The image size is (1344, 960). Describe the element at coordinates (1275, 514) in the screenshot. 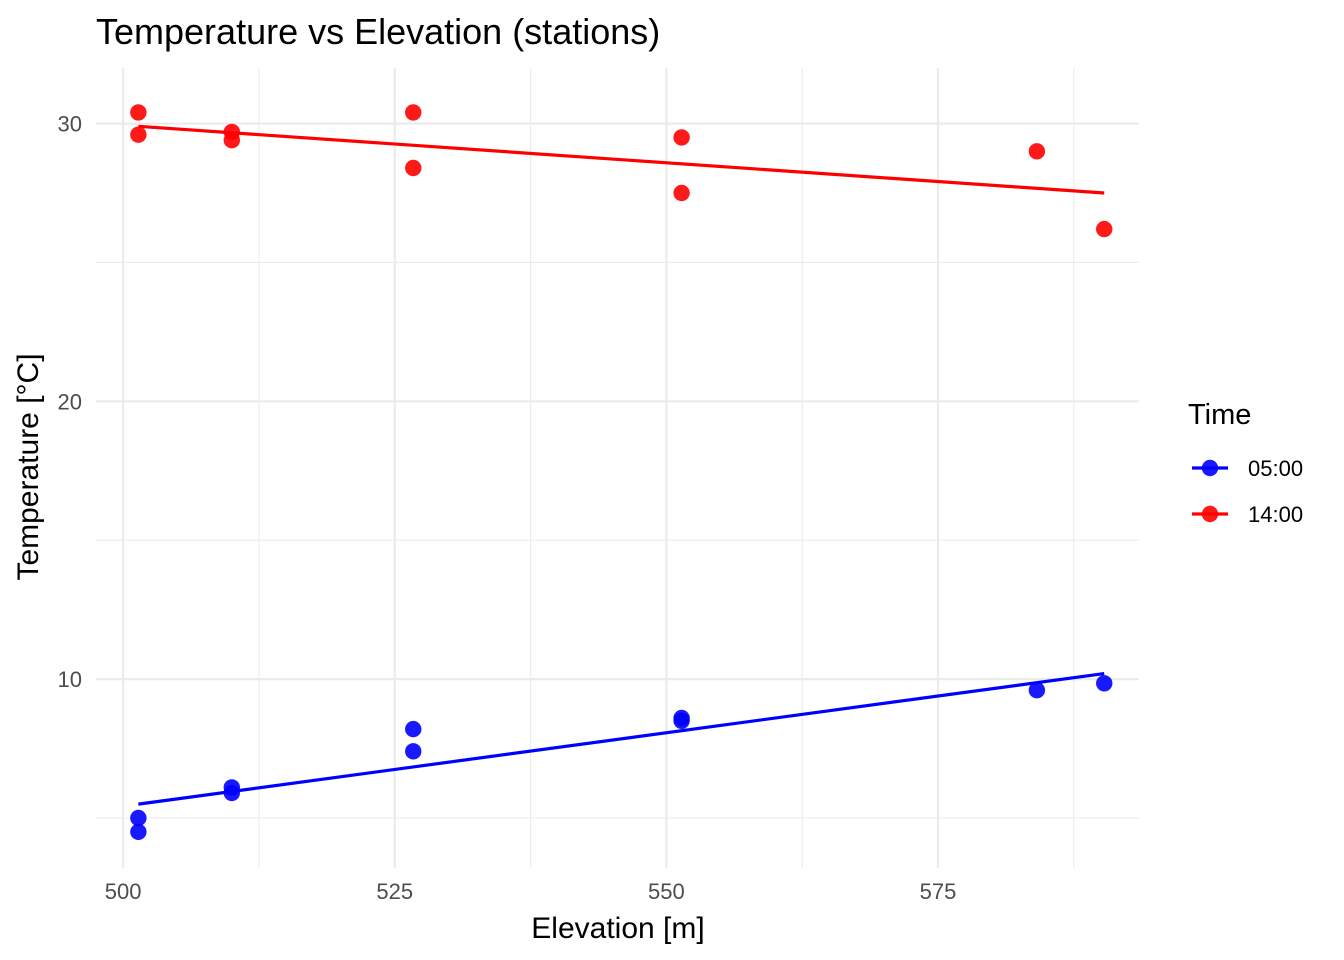

I see `legend-label: 14:00` at that location.